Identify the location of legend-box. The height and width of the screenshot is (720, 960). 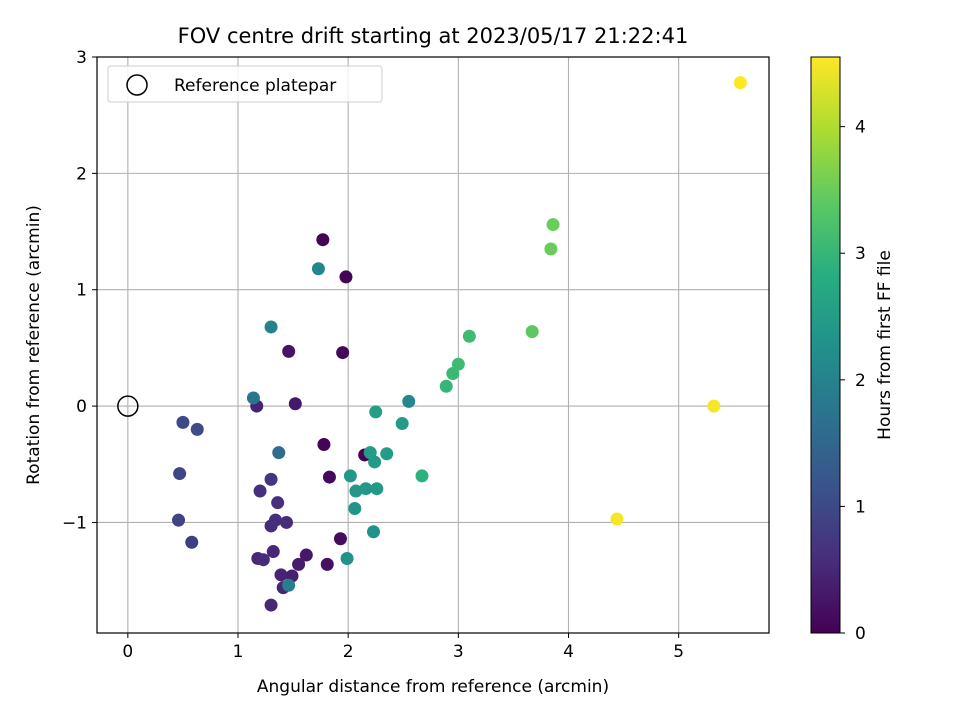
(245, 84).